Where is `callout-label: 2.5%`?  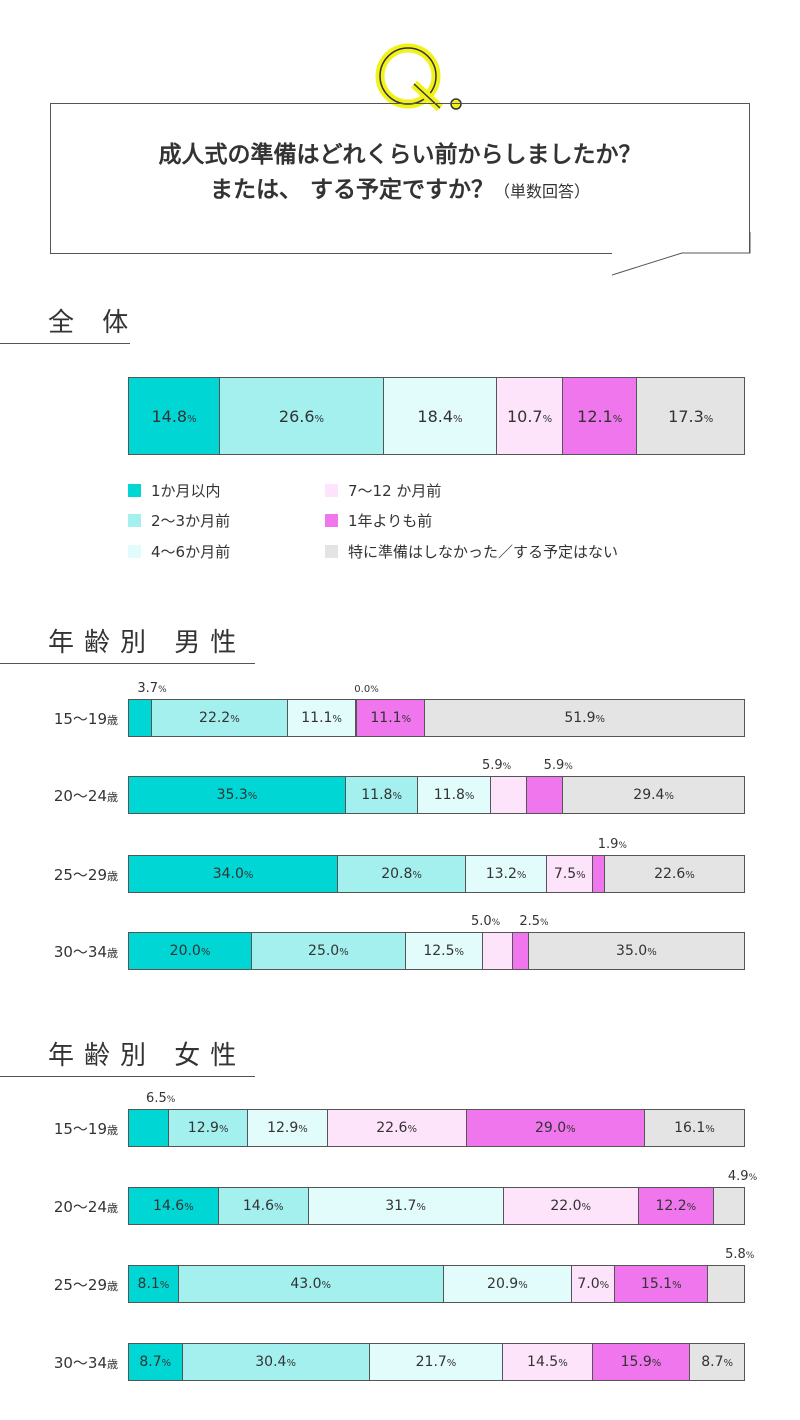 callout-label: 2.5% is located at coordinates (534, 921).